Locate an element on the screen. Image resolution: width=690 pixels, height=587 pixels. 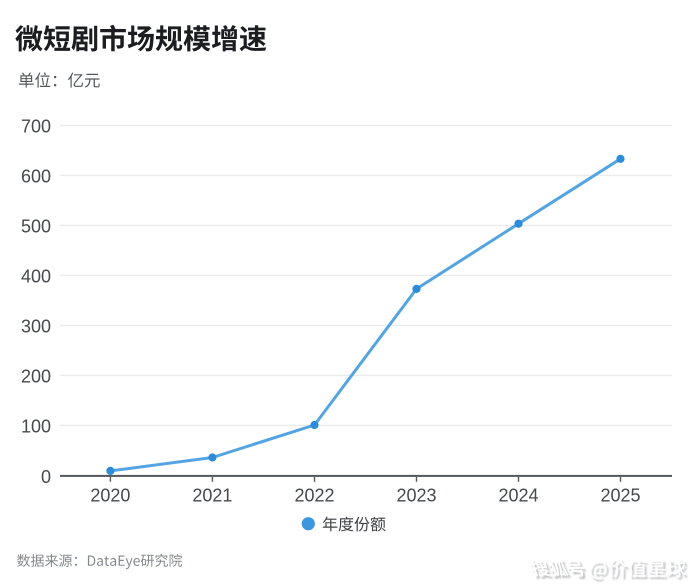
svg-text: 700 is located at coordinates (36, 127).